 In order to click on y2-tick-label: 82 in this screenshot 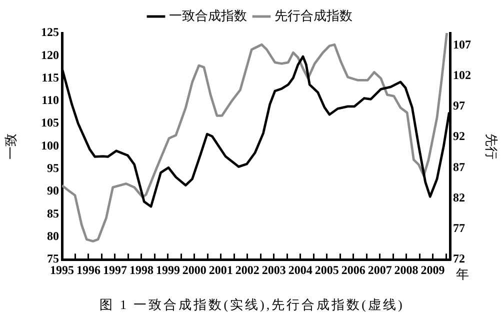, I will do `click(459, 197)`.